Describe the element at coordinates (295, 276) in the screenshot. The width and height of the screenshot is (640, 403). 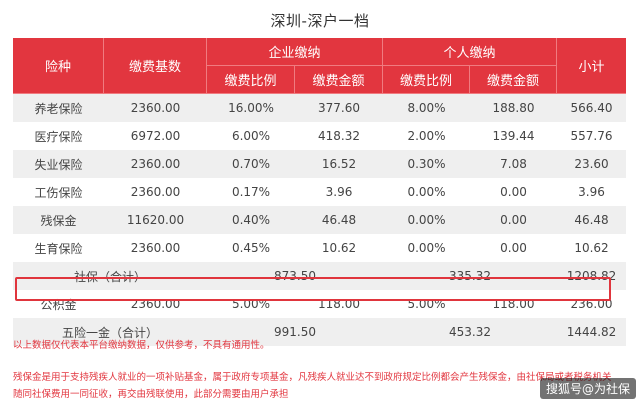
I see `social-total-employer: 873.50` at that location.